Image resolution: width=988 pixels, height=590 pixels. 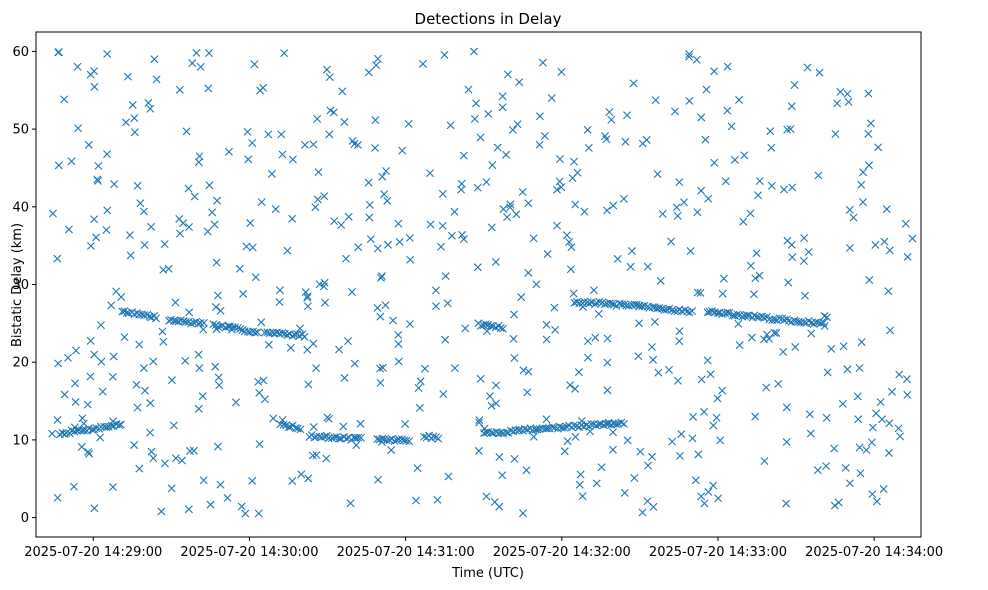 I want to click on y-tick-label: 30, so click(x=20, y=285).